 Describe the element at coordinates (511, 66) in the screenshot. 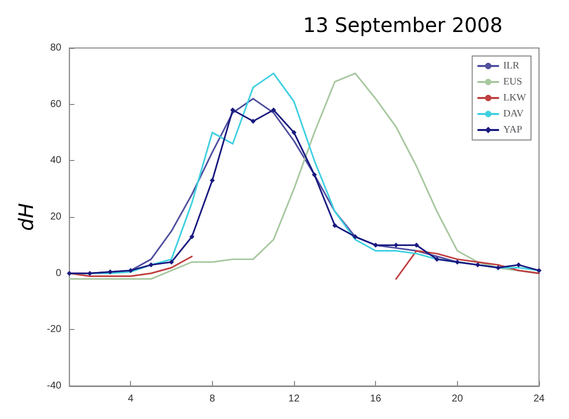

I see `legend-label: ILR` at that location.